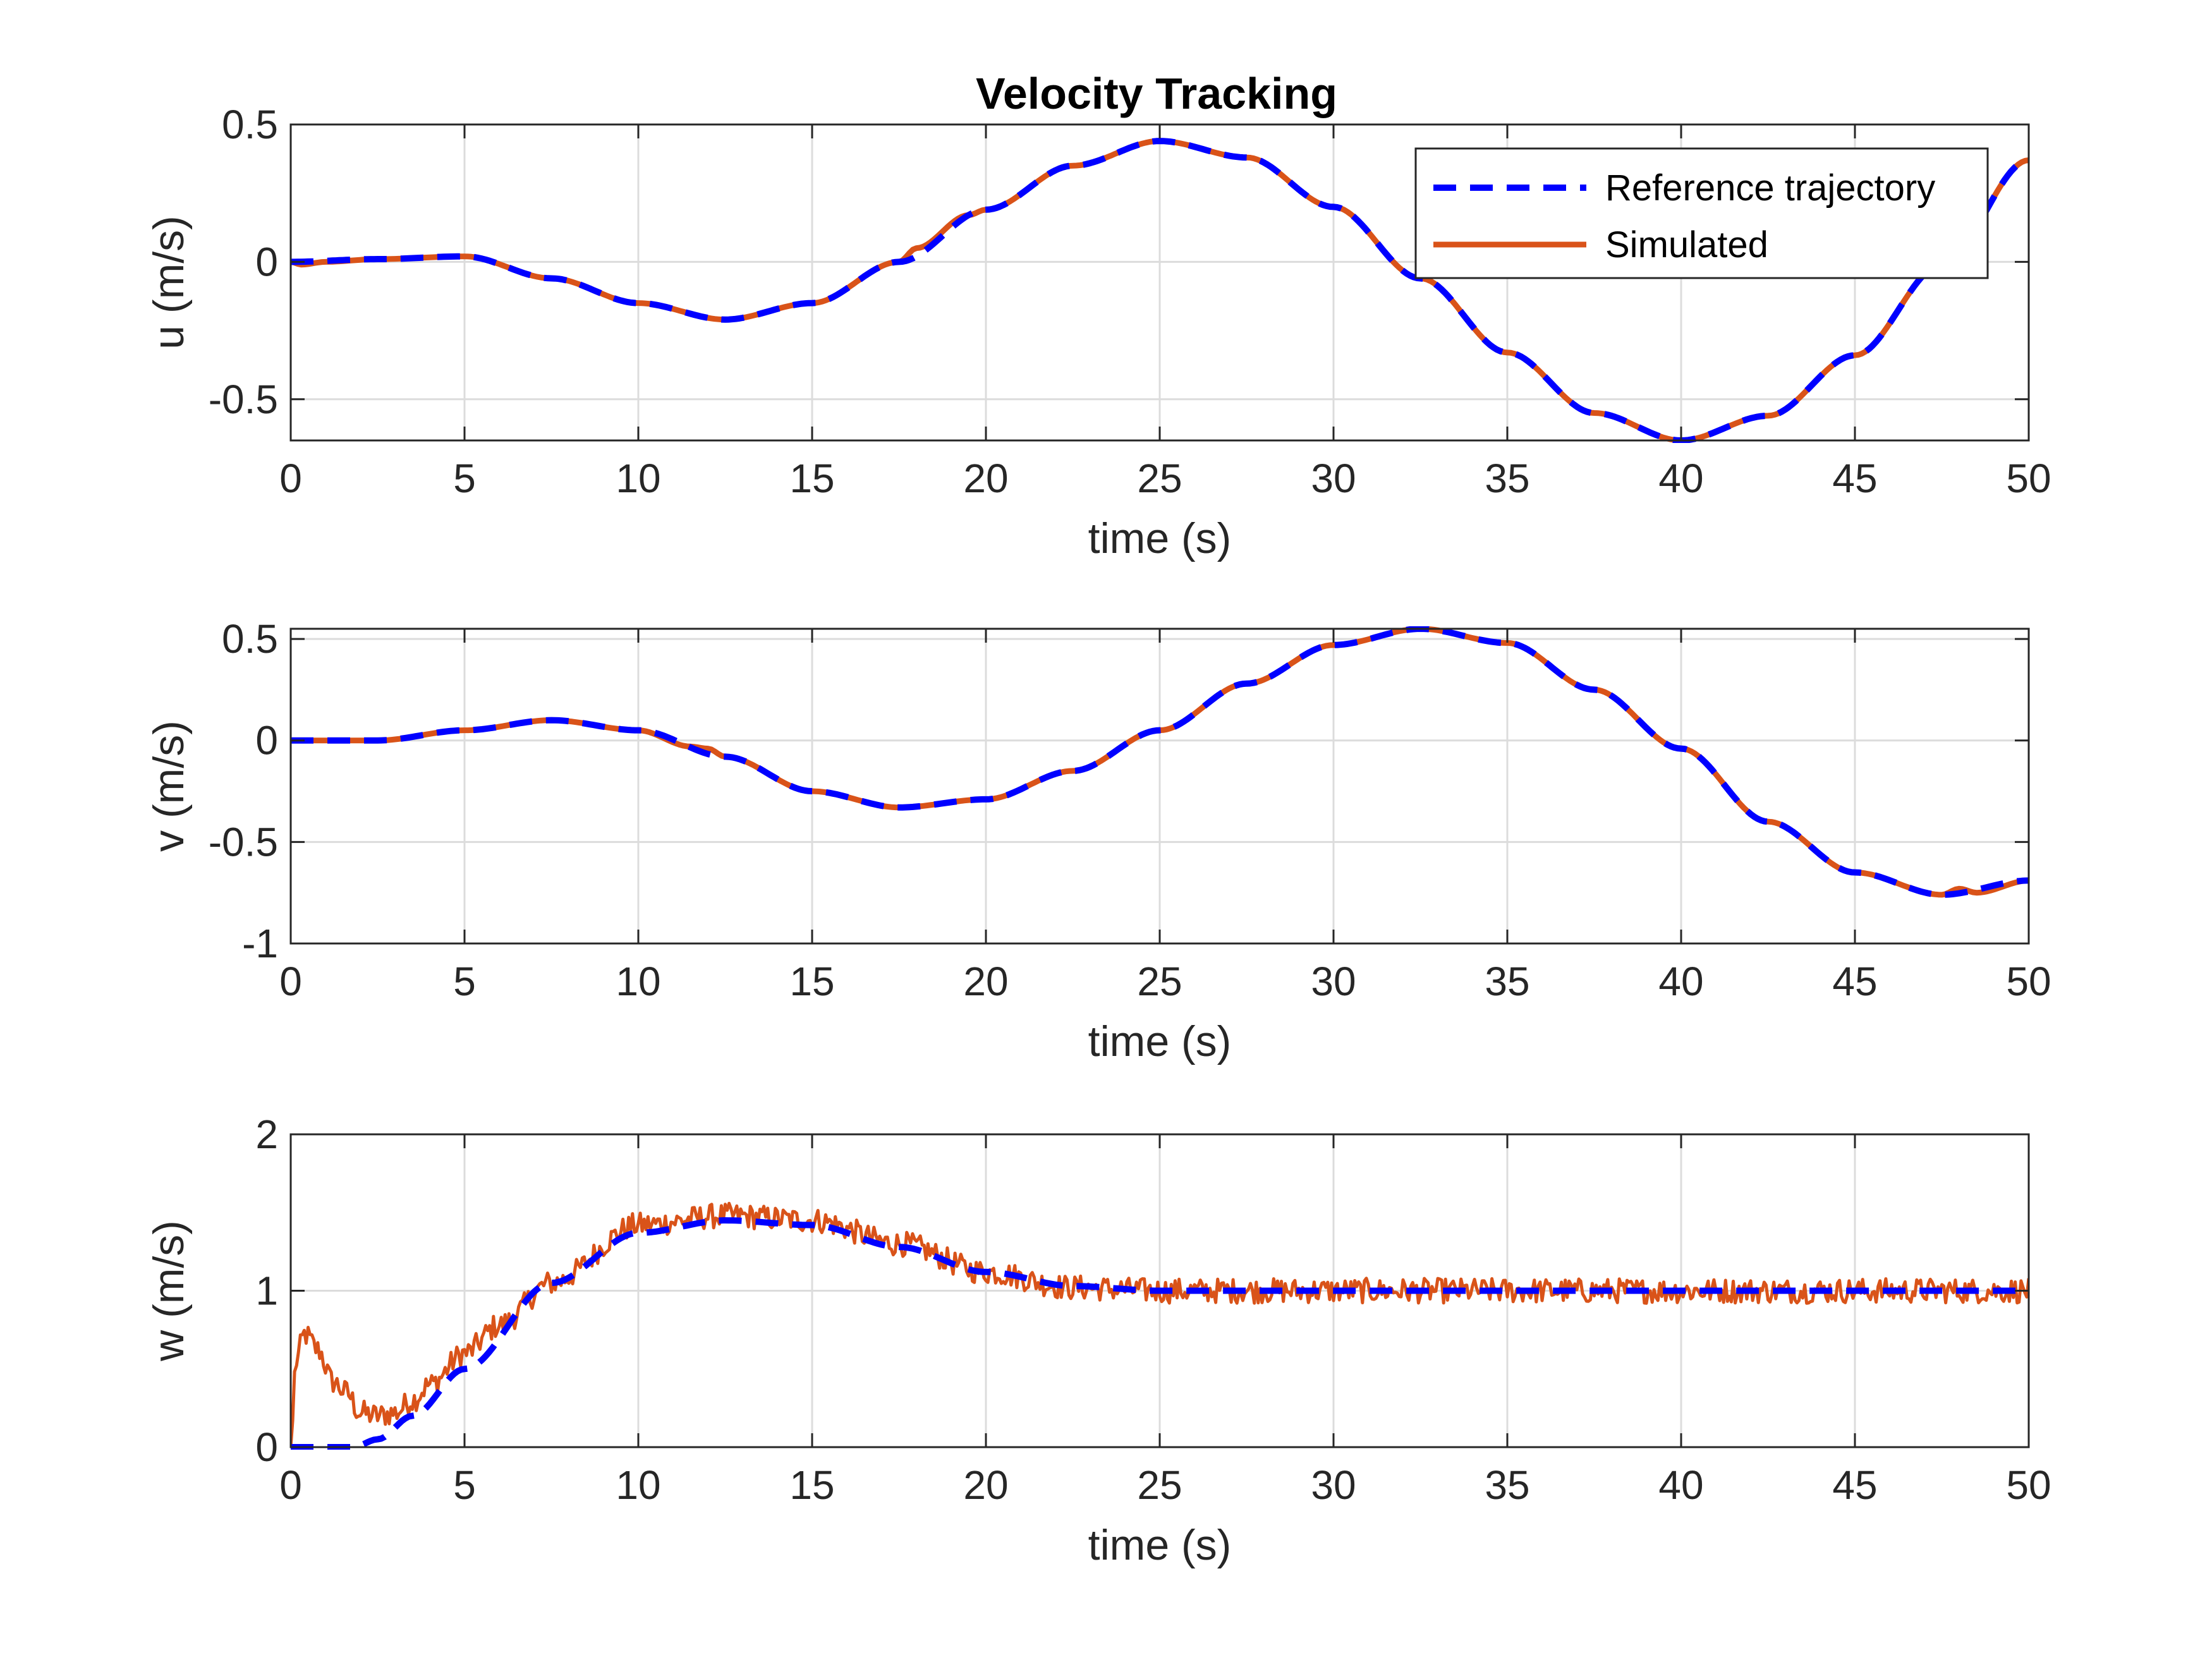  I want to click on y-axis-label: w (m/s), so click(169, 1291).